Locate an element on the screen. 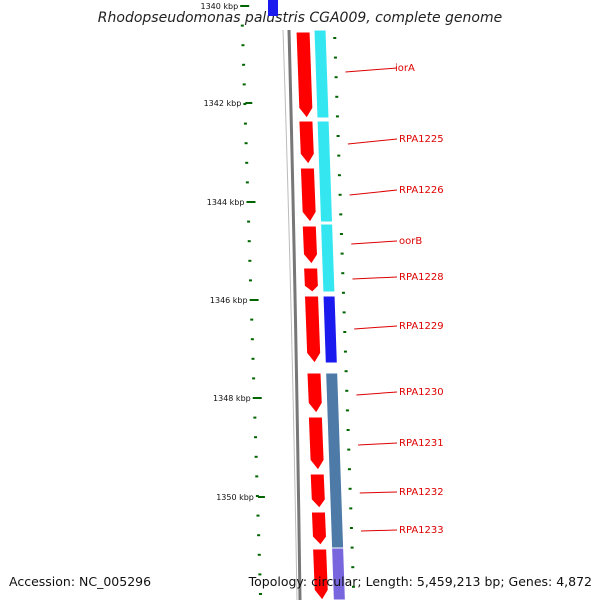 The height and width of the screenshot is (600, 600). backbone-inner is located at coordinates (290, 314).